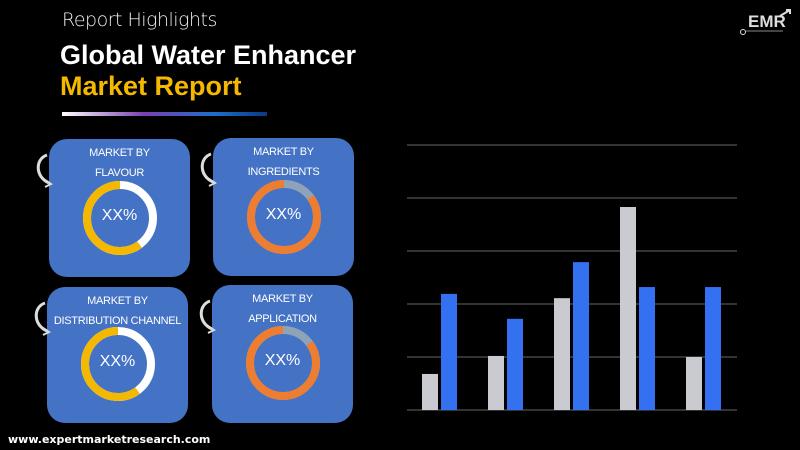 Image resolution: width=800 pixels, height=450 pixels. Describe the element at coordinates (283, 172) in the screenshot. I see `card-title-line2: INGREDIENTS` at that location.